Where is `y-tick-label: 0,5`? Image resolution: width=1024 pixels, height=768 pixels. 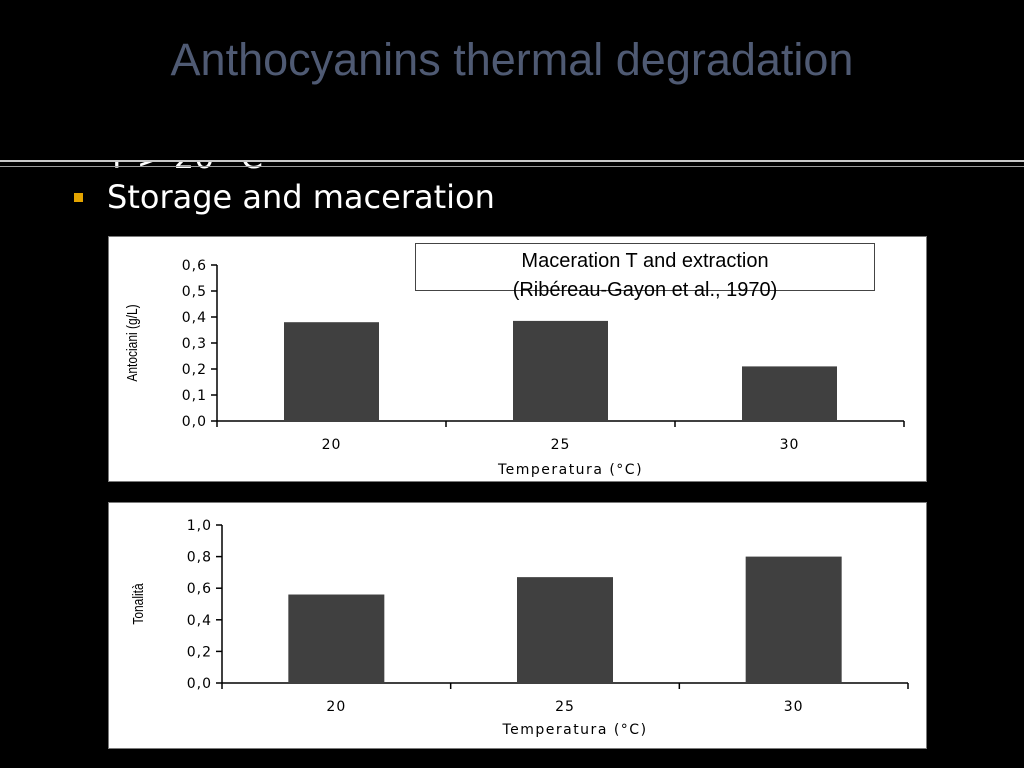 y-tick-label: 0,5 is located at coordinates (194, 292).